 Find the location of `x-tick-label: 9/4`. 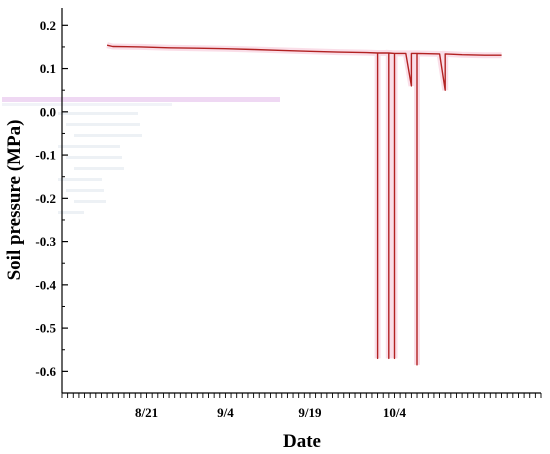

x-tick-label: 9/4 is located at coordinates (225, 412).